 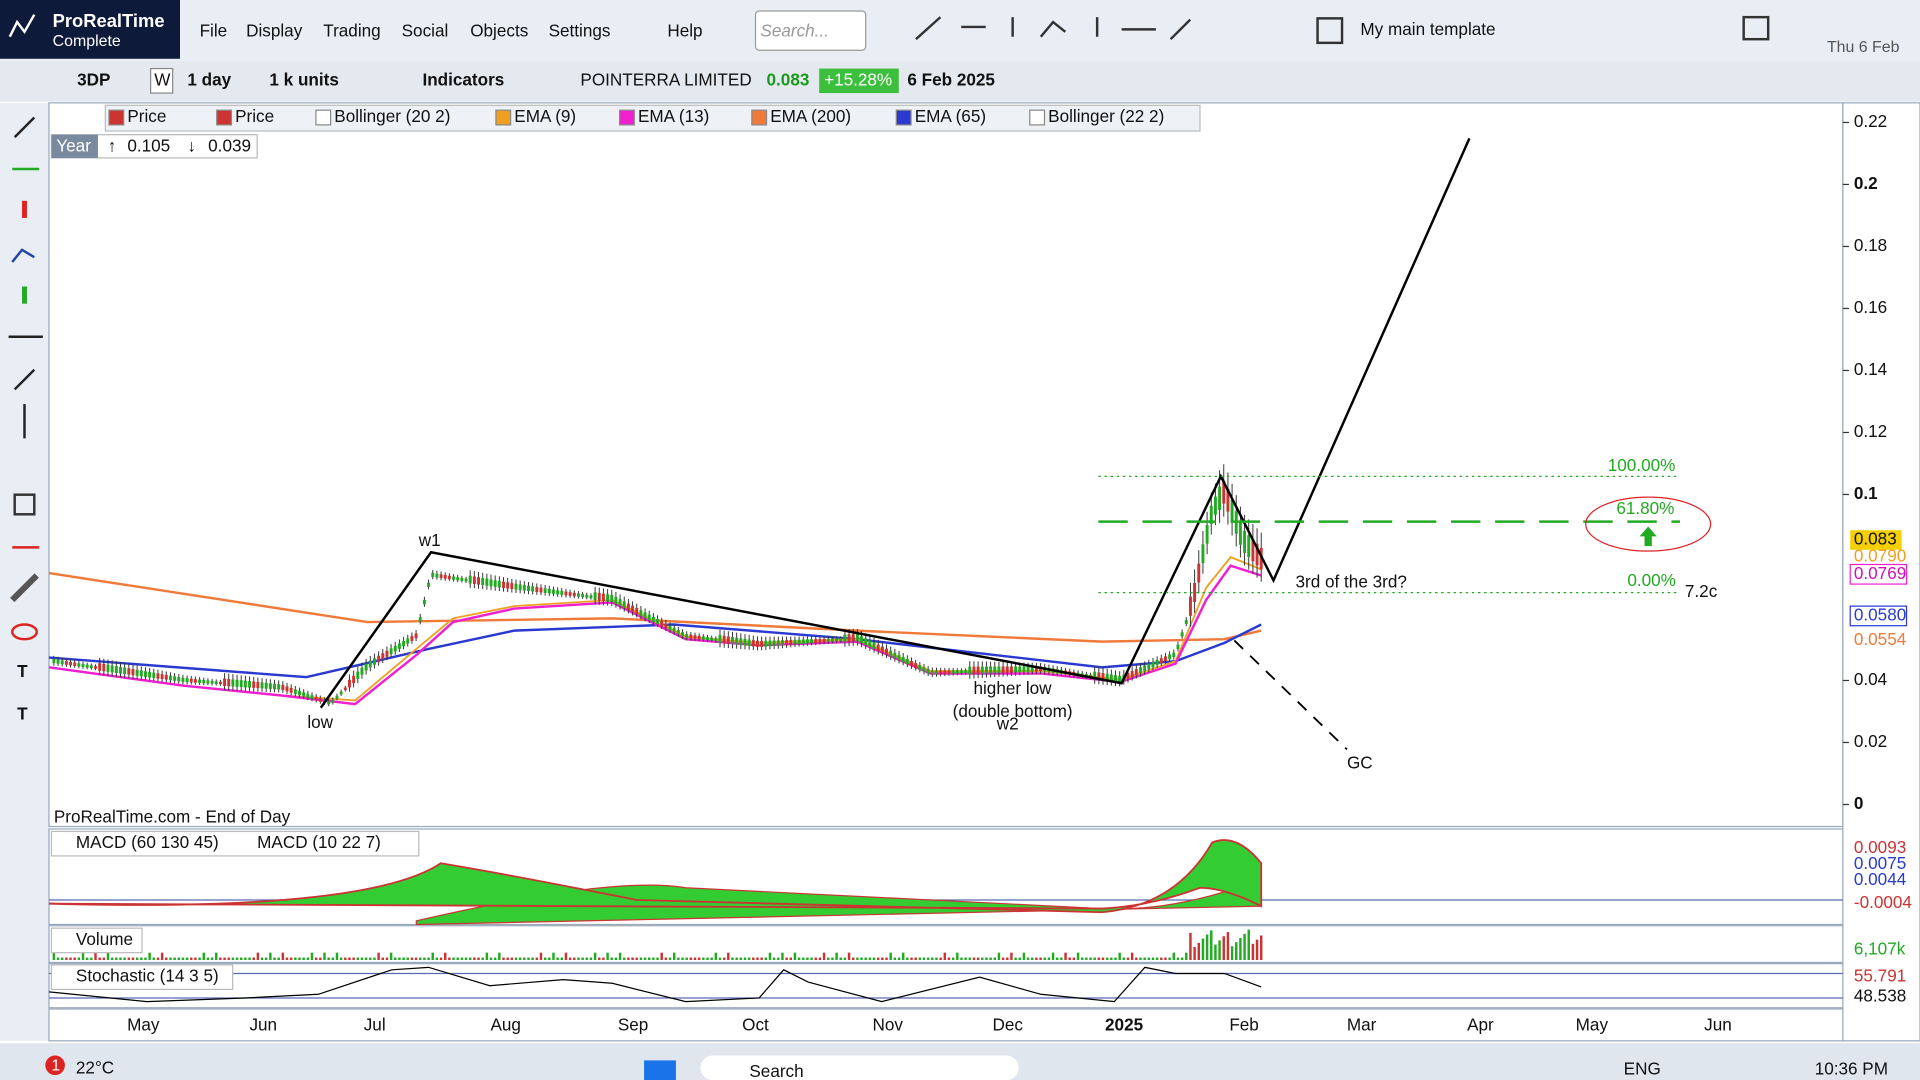 What do you see at coordinates (74, 146) in the screenshot?
I see `year-bg` at bounding box center [74, 146].